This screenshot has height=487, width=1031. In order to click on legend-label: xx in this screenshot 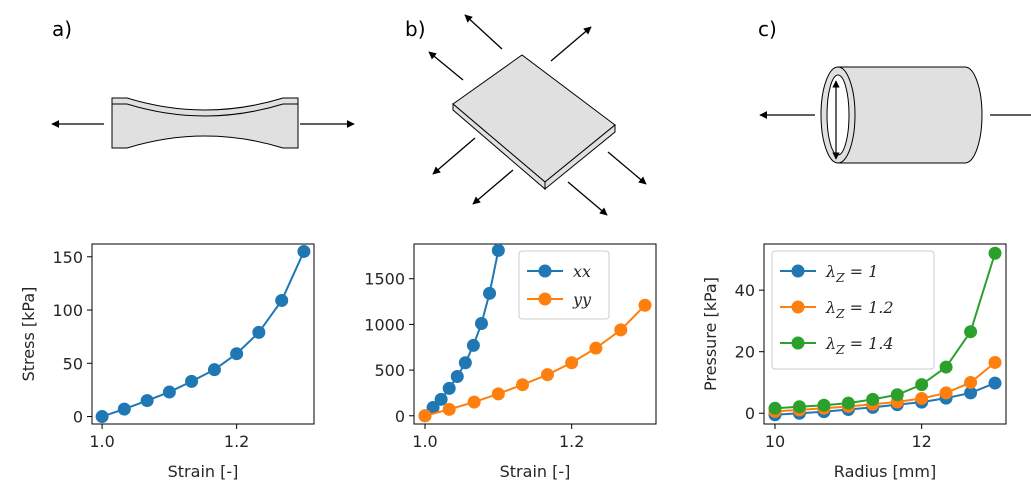, I will do `click(582, 271)`.